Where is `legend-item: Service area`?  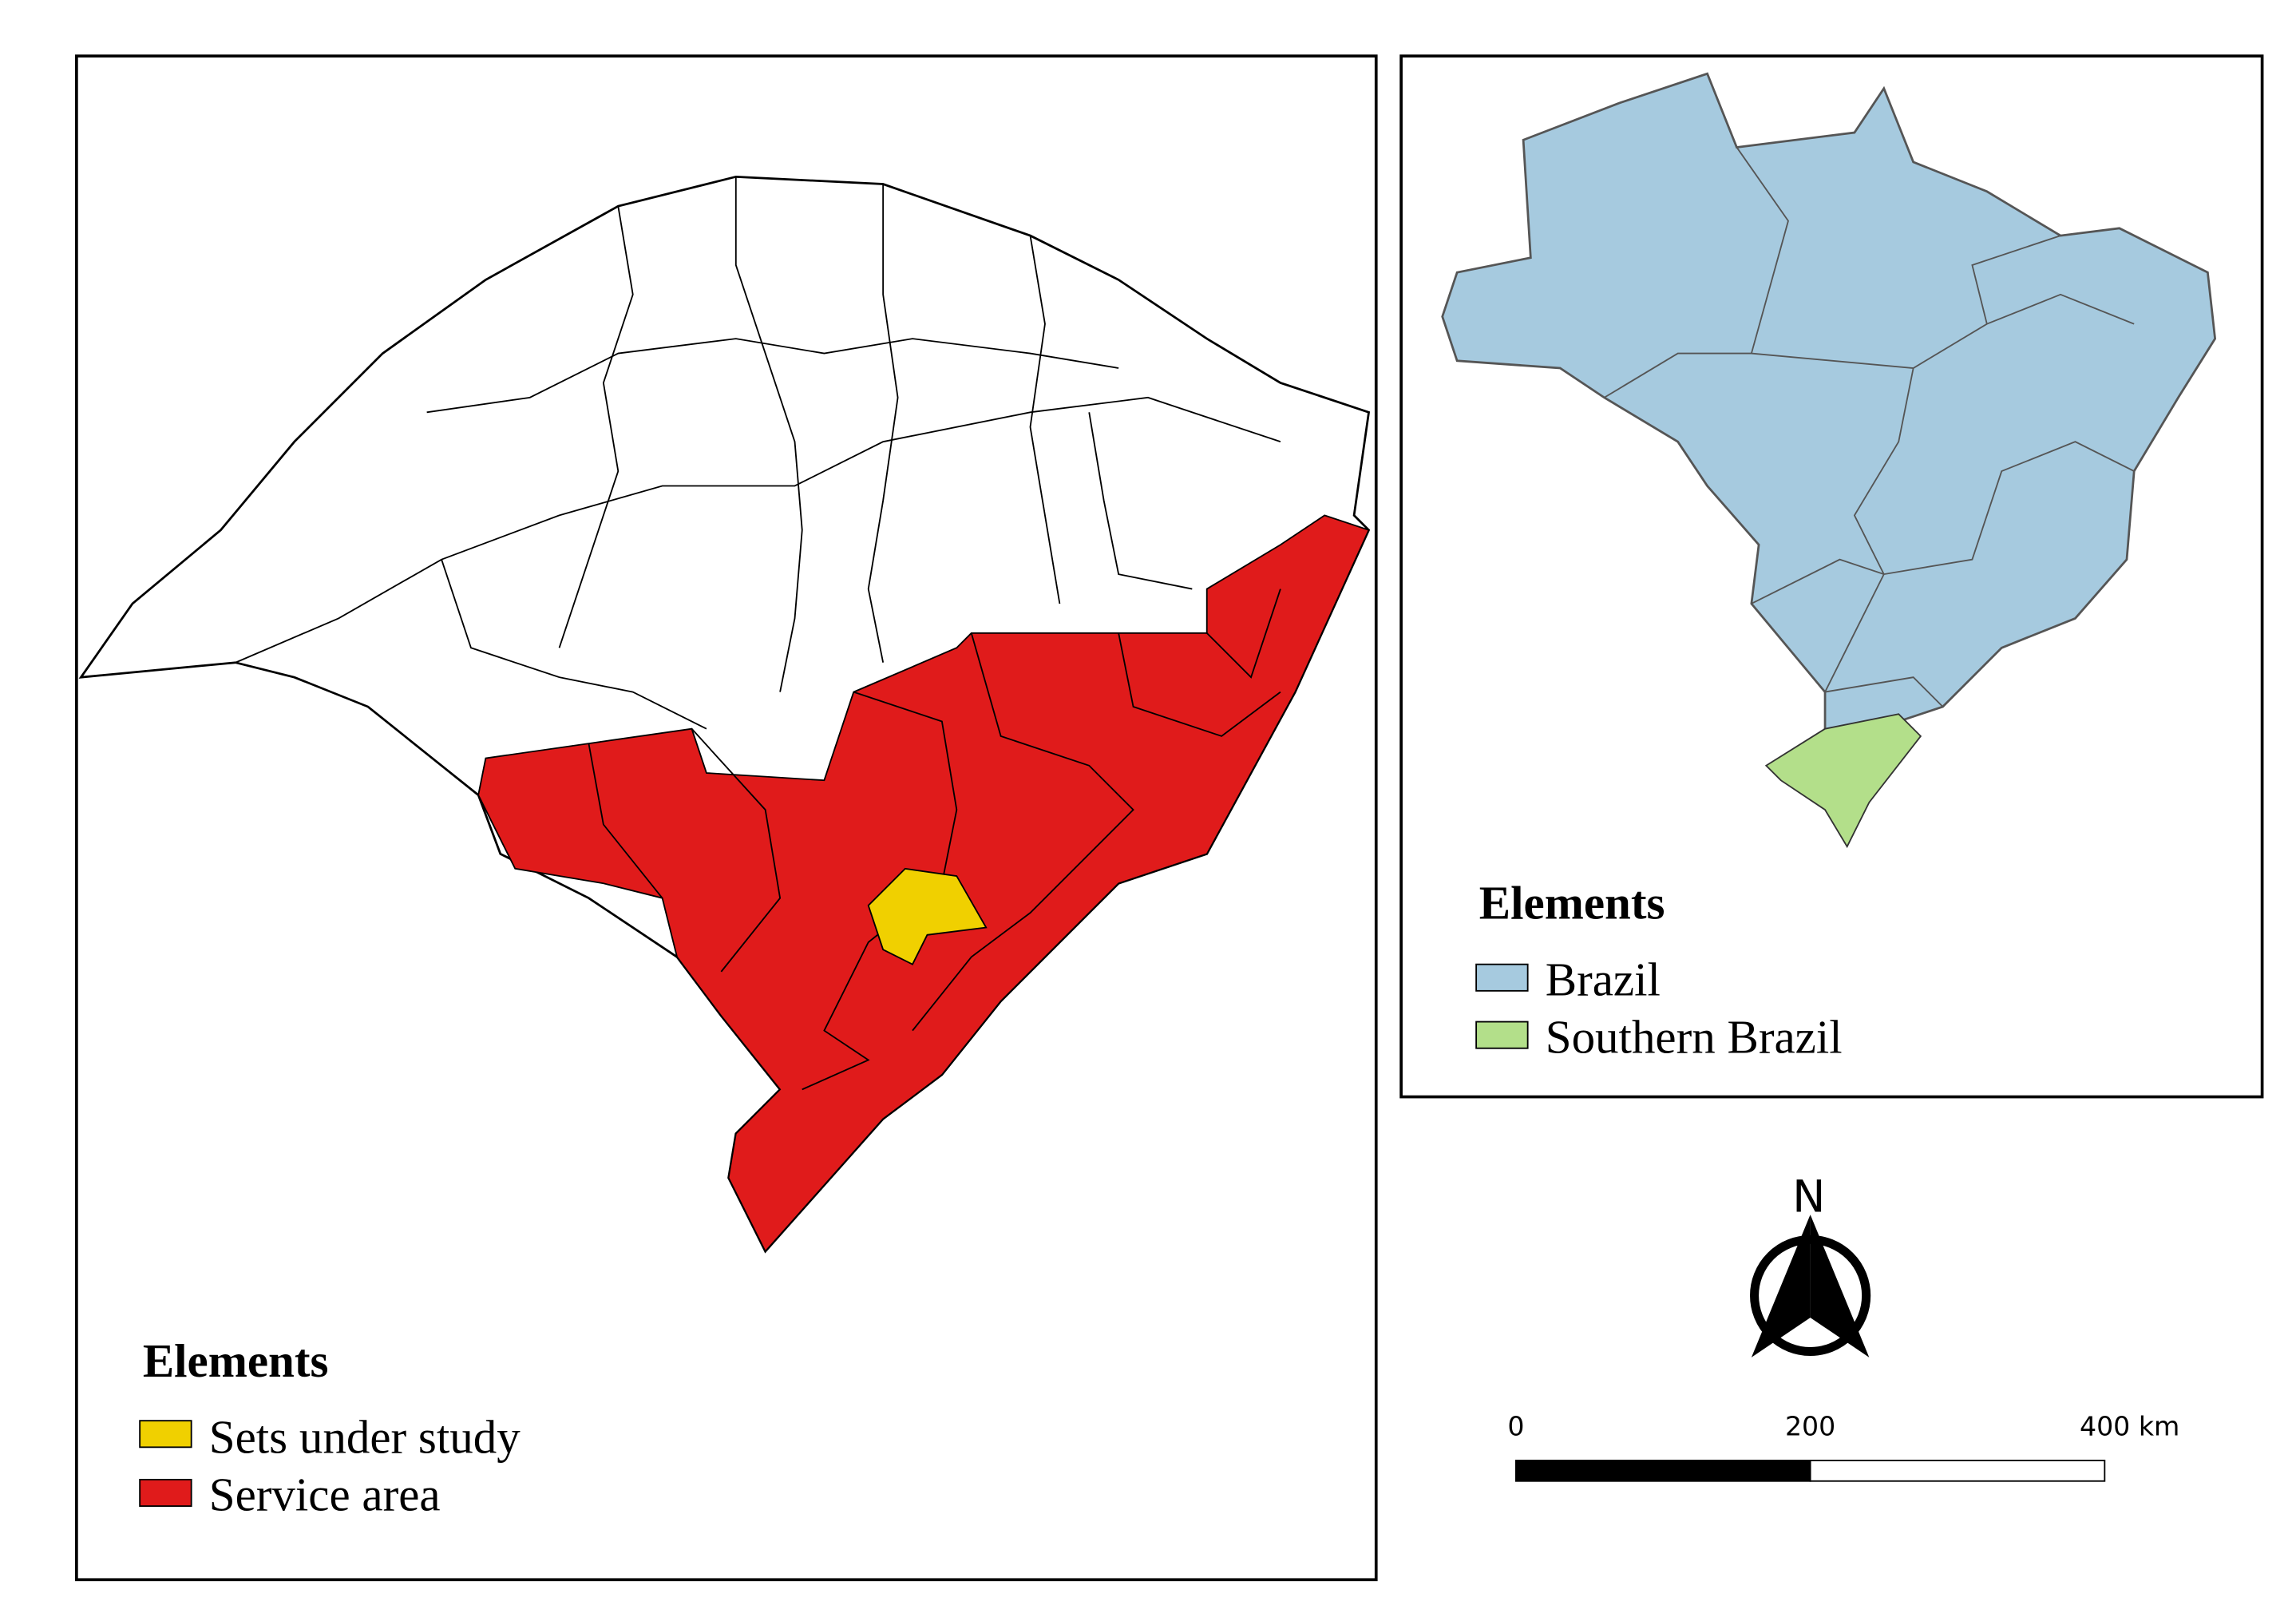
legend-item: Service area is located at coordinates (325, 1494).